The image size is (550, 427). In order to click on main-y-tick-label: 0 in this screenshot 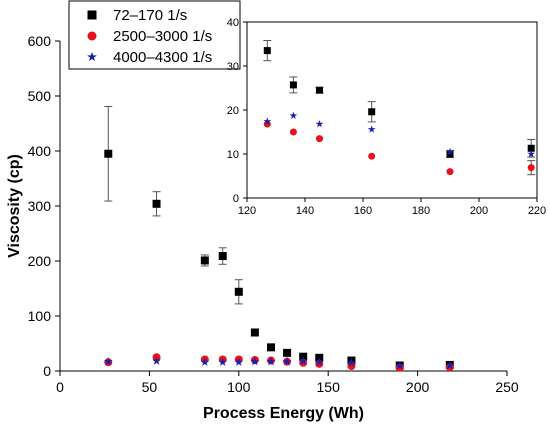, I will do `click(47, 371)`.